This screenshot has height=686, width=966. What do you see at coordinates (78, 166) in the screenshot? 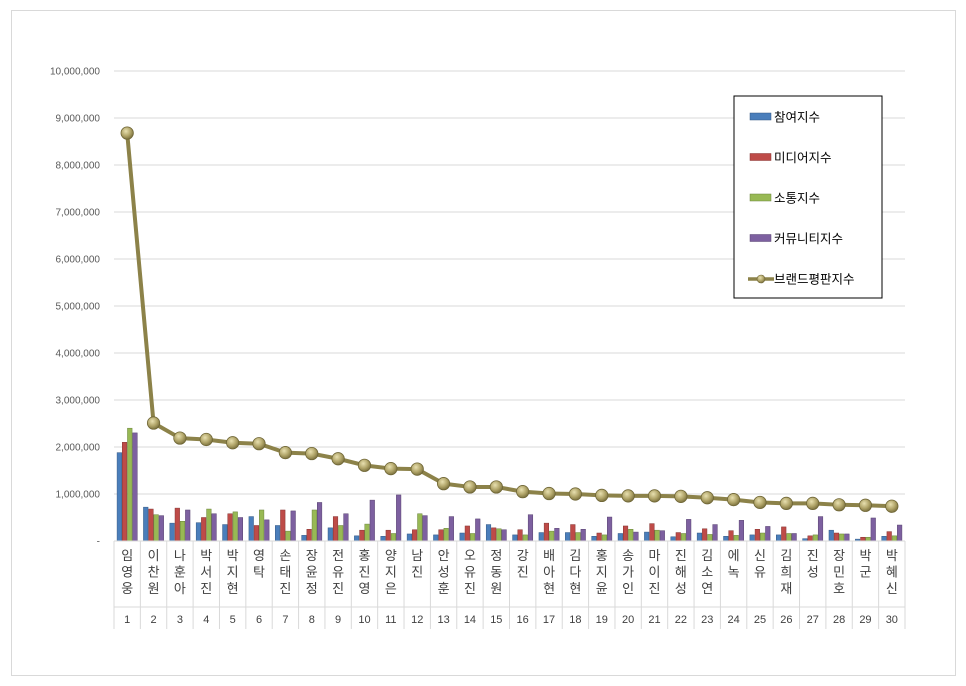
I see `y-tick-label: 8,000,000` at bounding box center [78, 166].